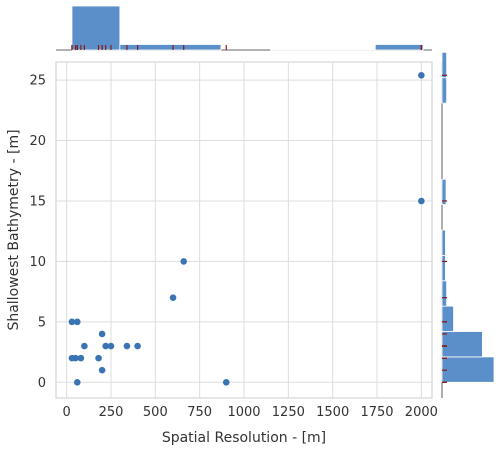 The image size is (500, 452). What do you see at coordinates (37, 262) in the screenshot?
I see `y-tick-label: 10` at bounding box center [37, 262].